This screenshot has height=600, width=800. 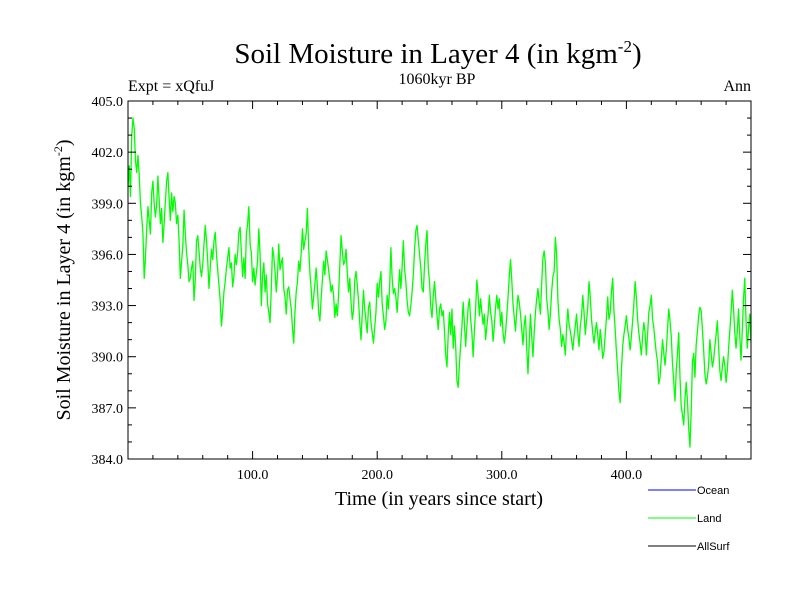 What do you see at coordinates (737, 86) in the screenshot?
I see `subtitle-season: Ann` at bounding box center [737, 86].